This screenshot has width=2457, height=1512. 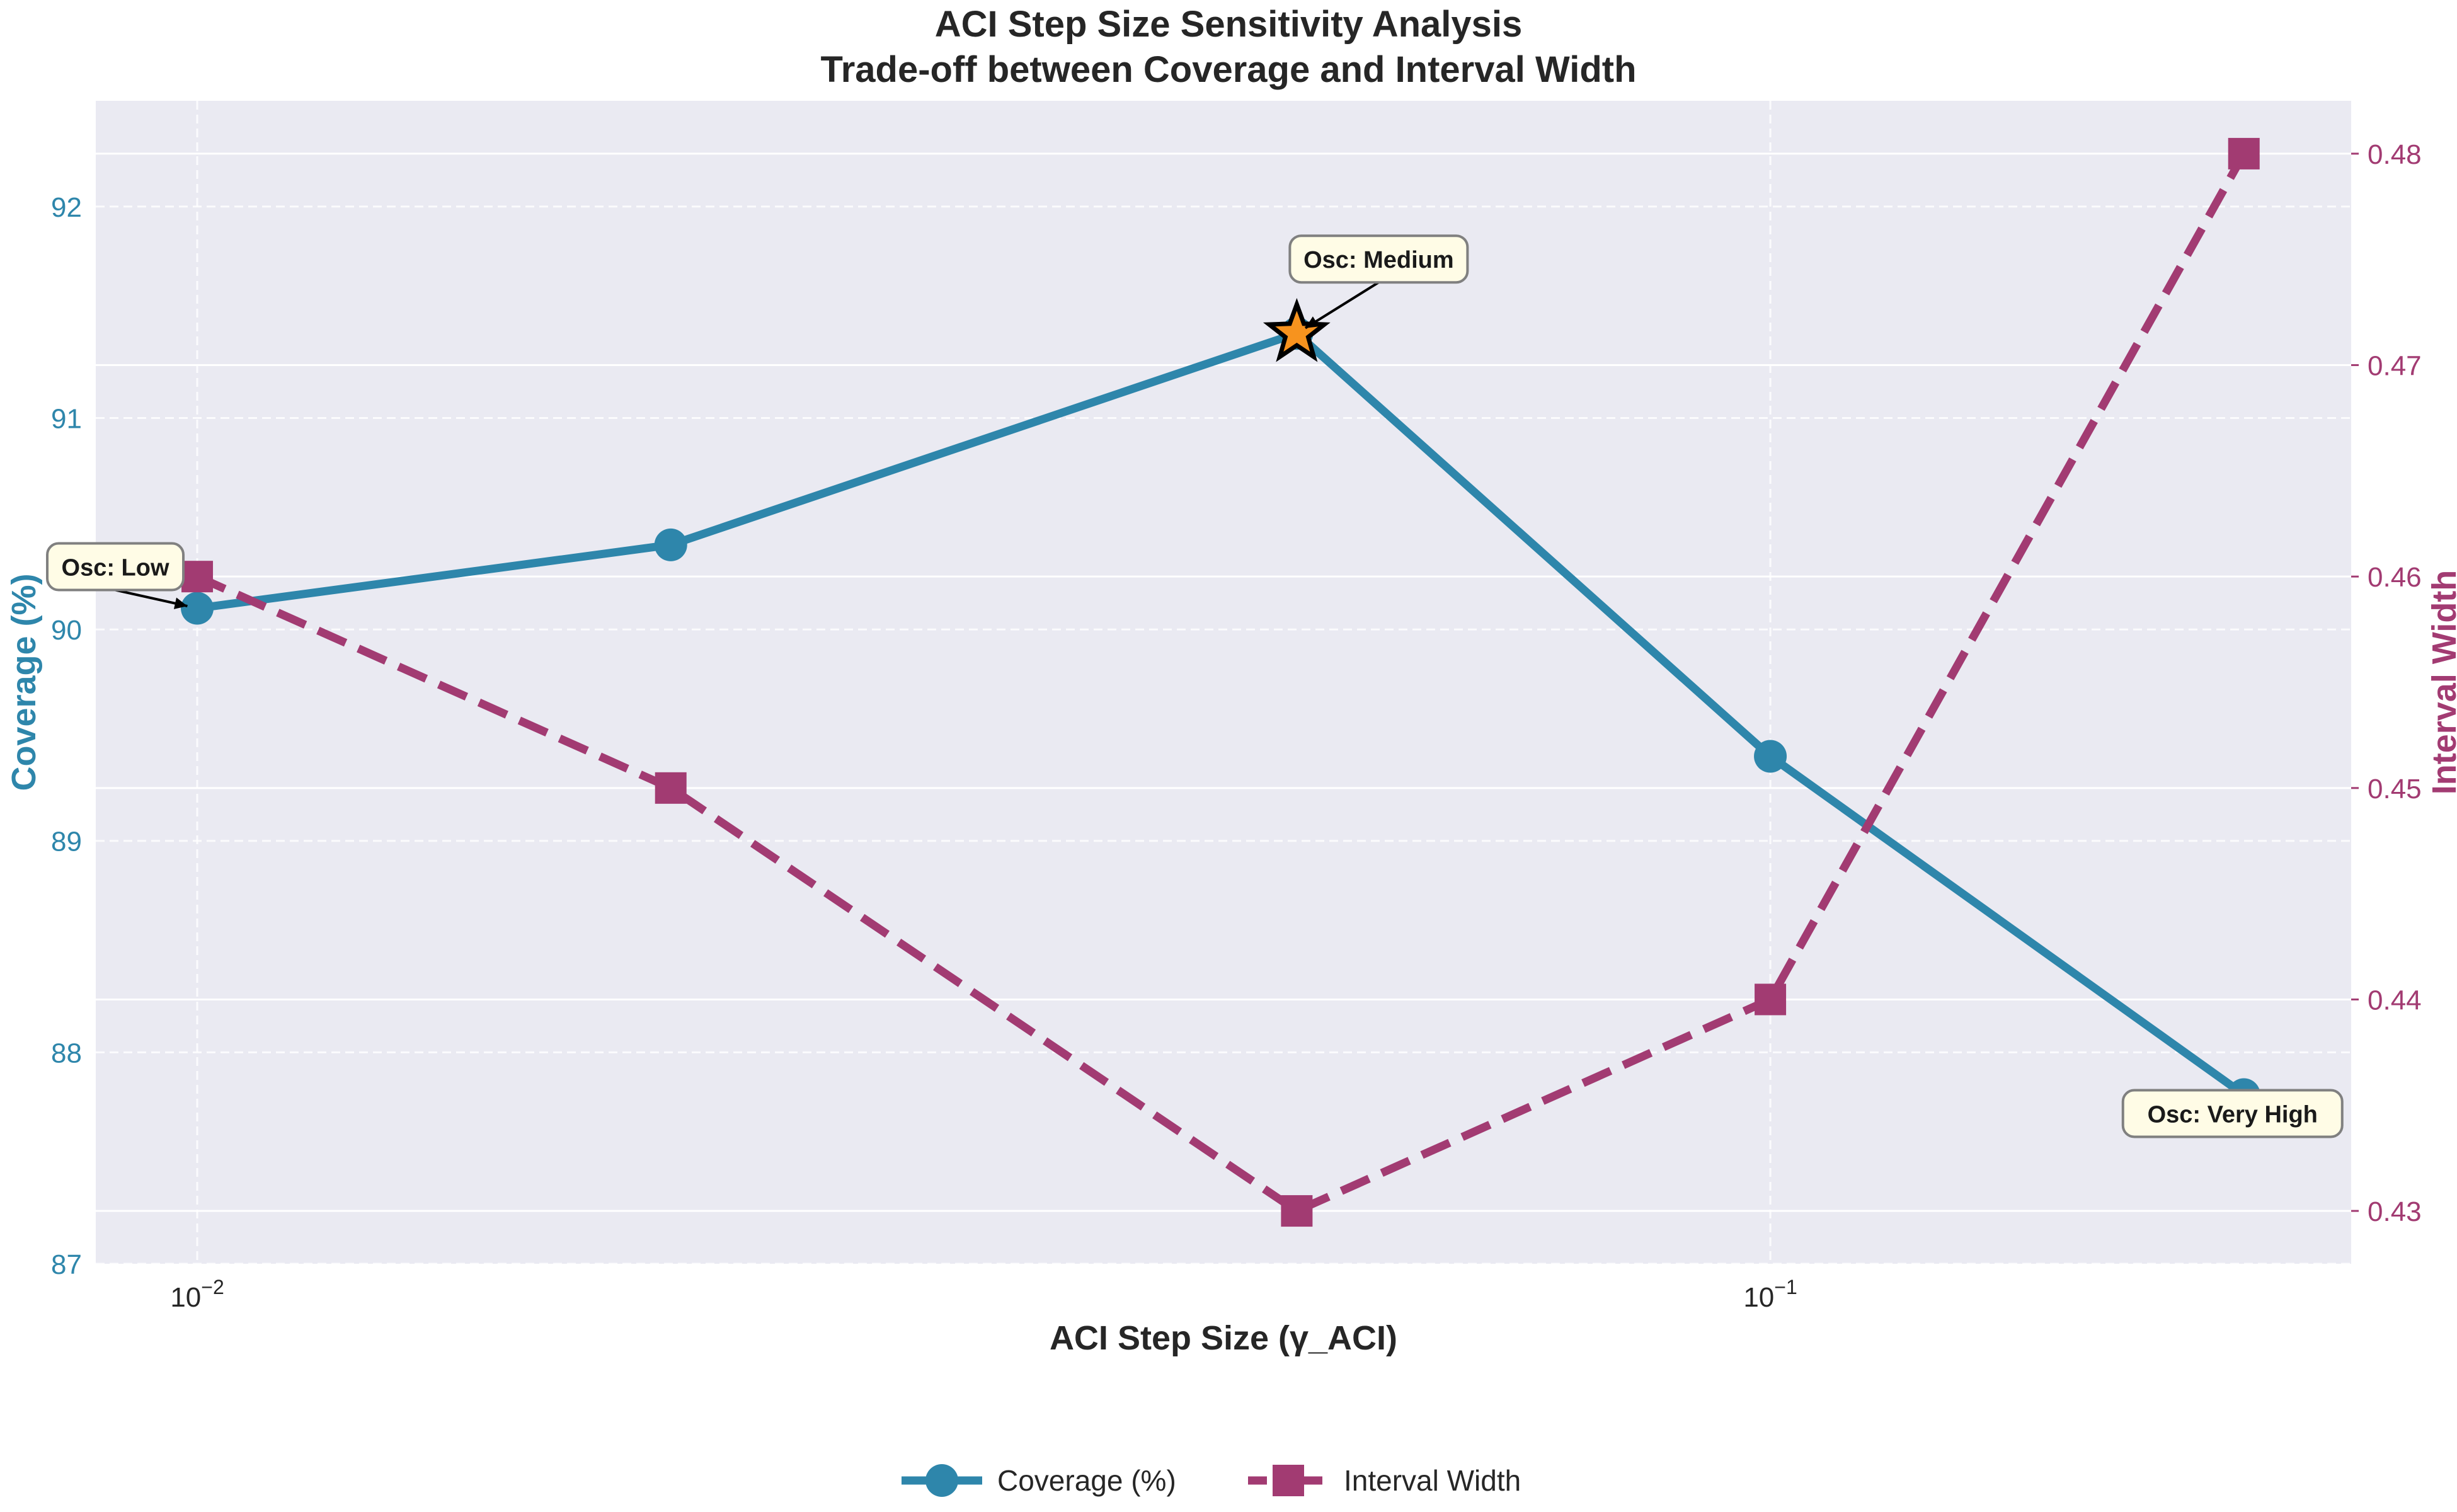 What do you see at coordinates (197, 1294) in the screenshot?
I see `x-tick-label: 10⁻²` at bounding box center [197, 1294].